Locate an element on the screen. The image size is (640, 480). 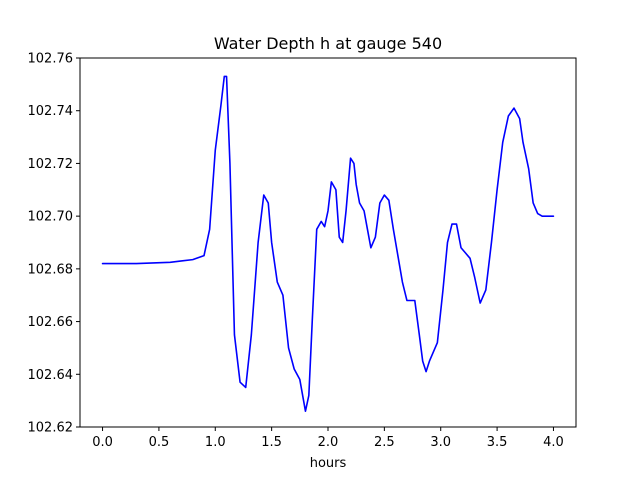
x-tick-label: 4.0 is located at coordinates (553, 442).